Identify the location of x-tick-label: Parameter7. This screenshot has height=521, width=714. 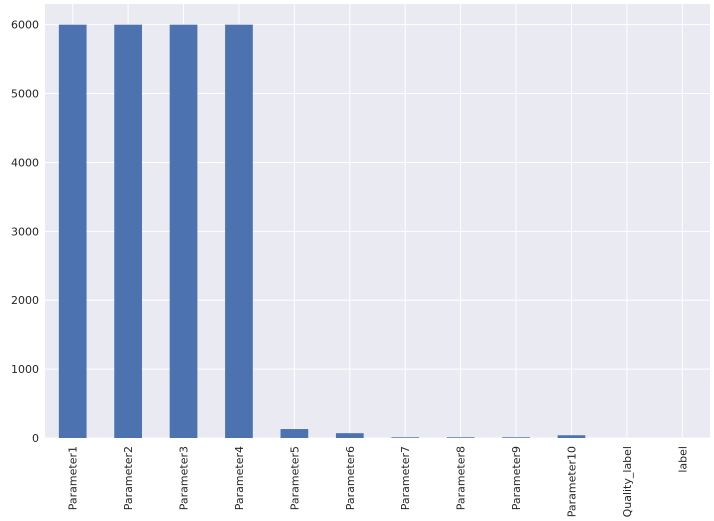
(405, 478).